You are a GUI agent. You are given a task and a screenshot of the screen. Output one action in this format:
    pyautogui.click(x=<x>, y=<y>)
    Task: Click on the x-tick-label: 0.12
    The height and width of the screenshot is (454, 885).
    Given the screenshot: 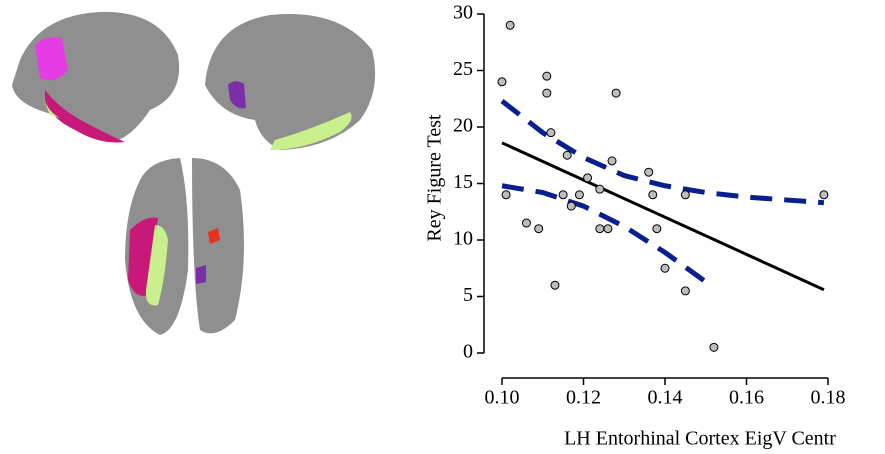 What is the action you would take?
    pyautogui.click(x=583, y=398)
    